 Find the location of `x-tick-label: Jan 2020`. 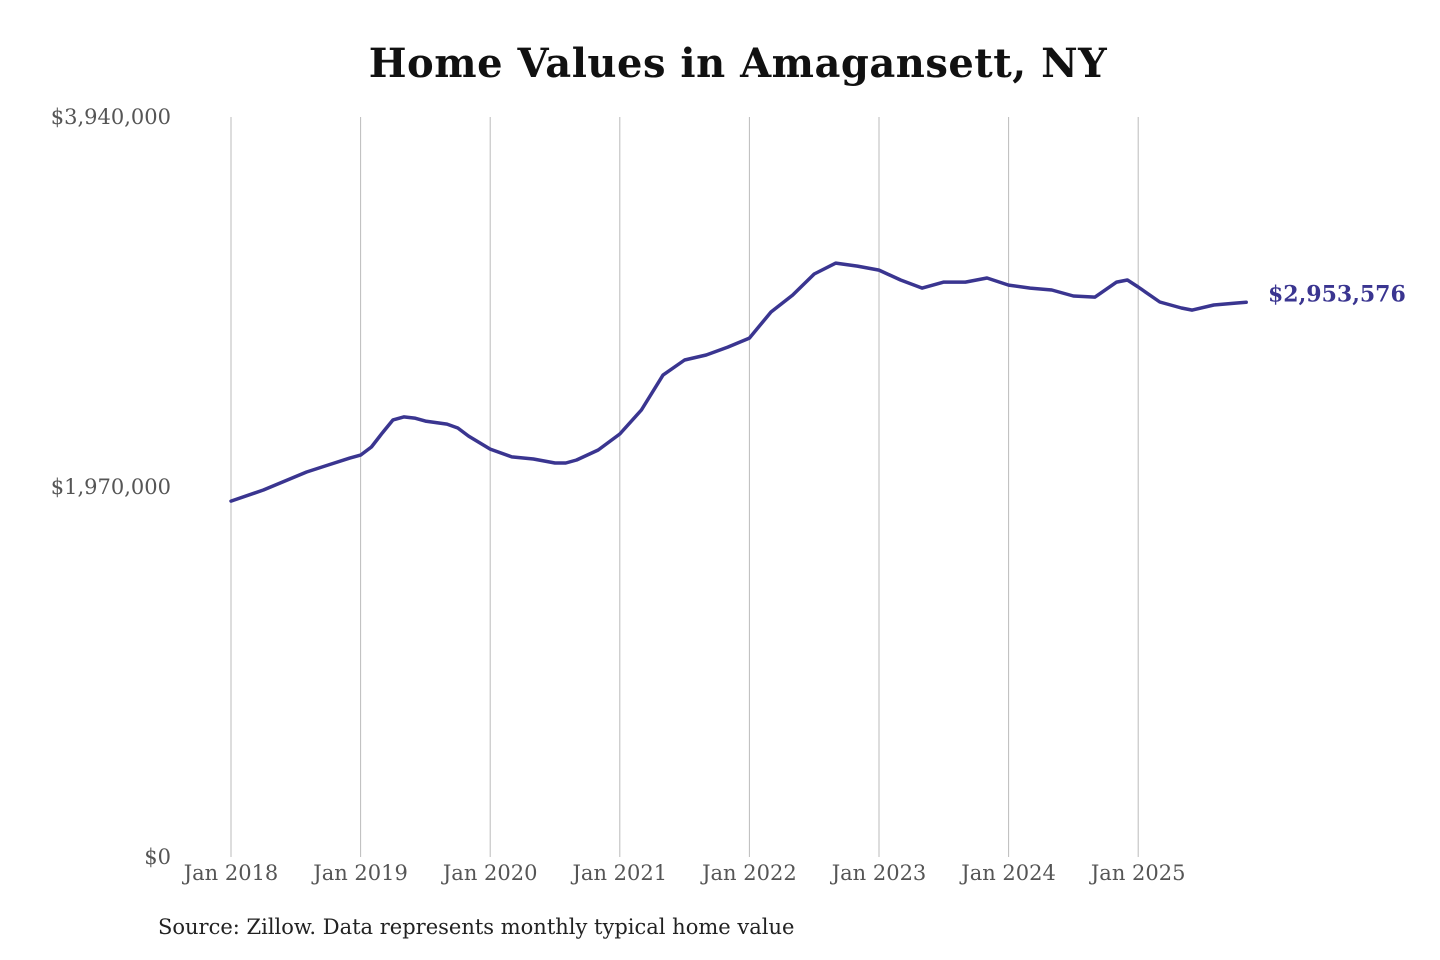

x-tick-label: Jan 2020 is located at coordinates (489, 873).